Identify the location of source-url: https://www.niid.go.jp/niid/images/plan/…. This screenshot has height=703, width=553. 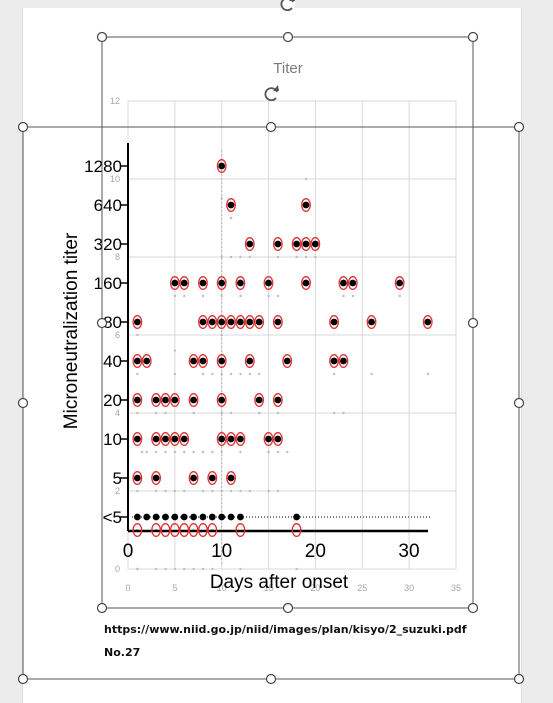
(285, 629).